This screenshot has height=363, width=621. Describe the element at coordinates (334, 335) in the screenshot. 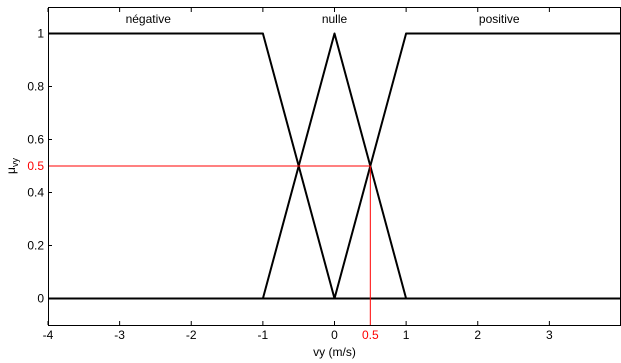

I see `x-tick-label: 0` at that location.